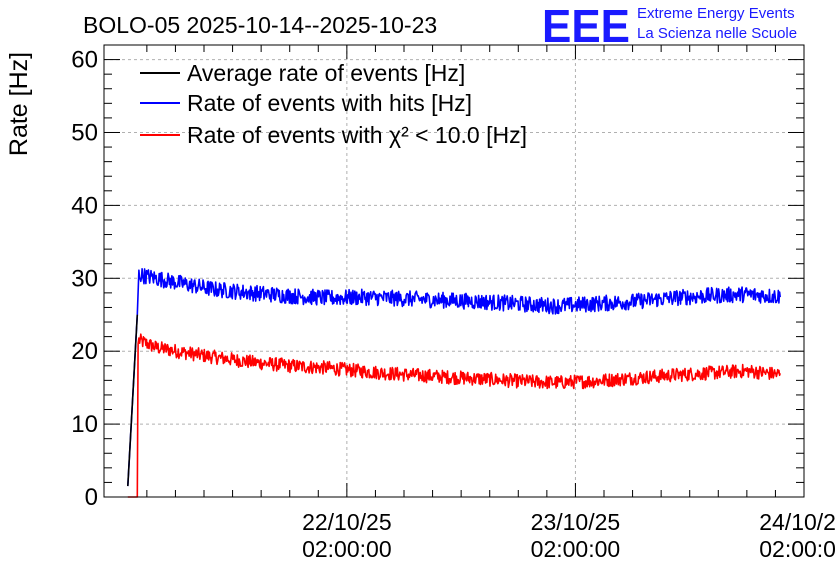  What do you see at coordinates (326, 73) in the screenshot?
I see `legend-label: Average rate of events [Hz]` at bounding box center [326, 73].